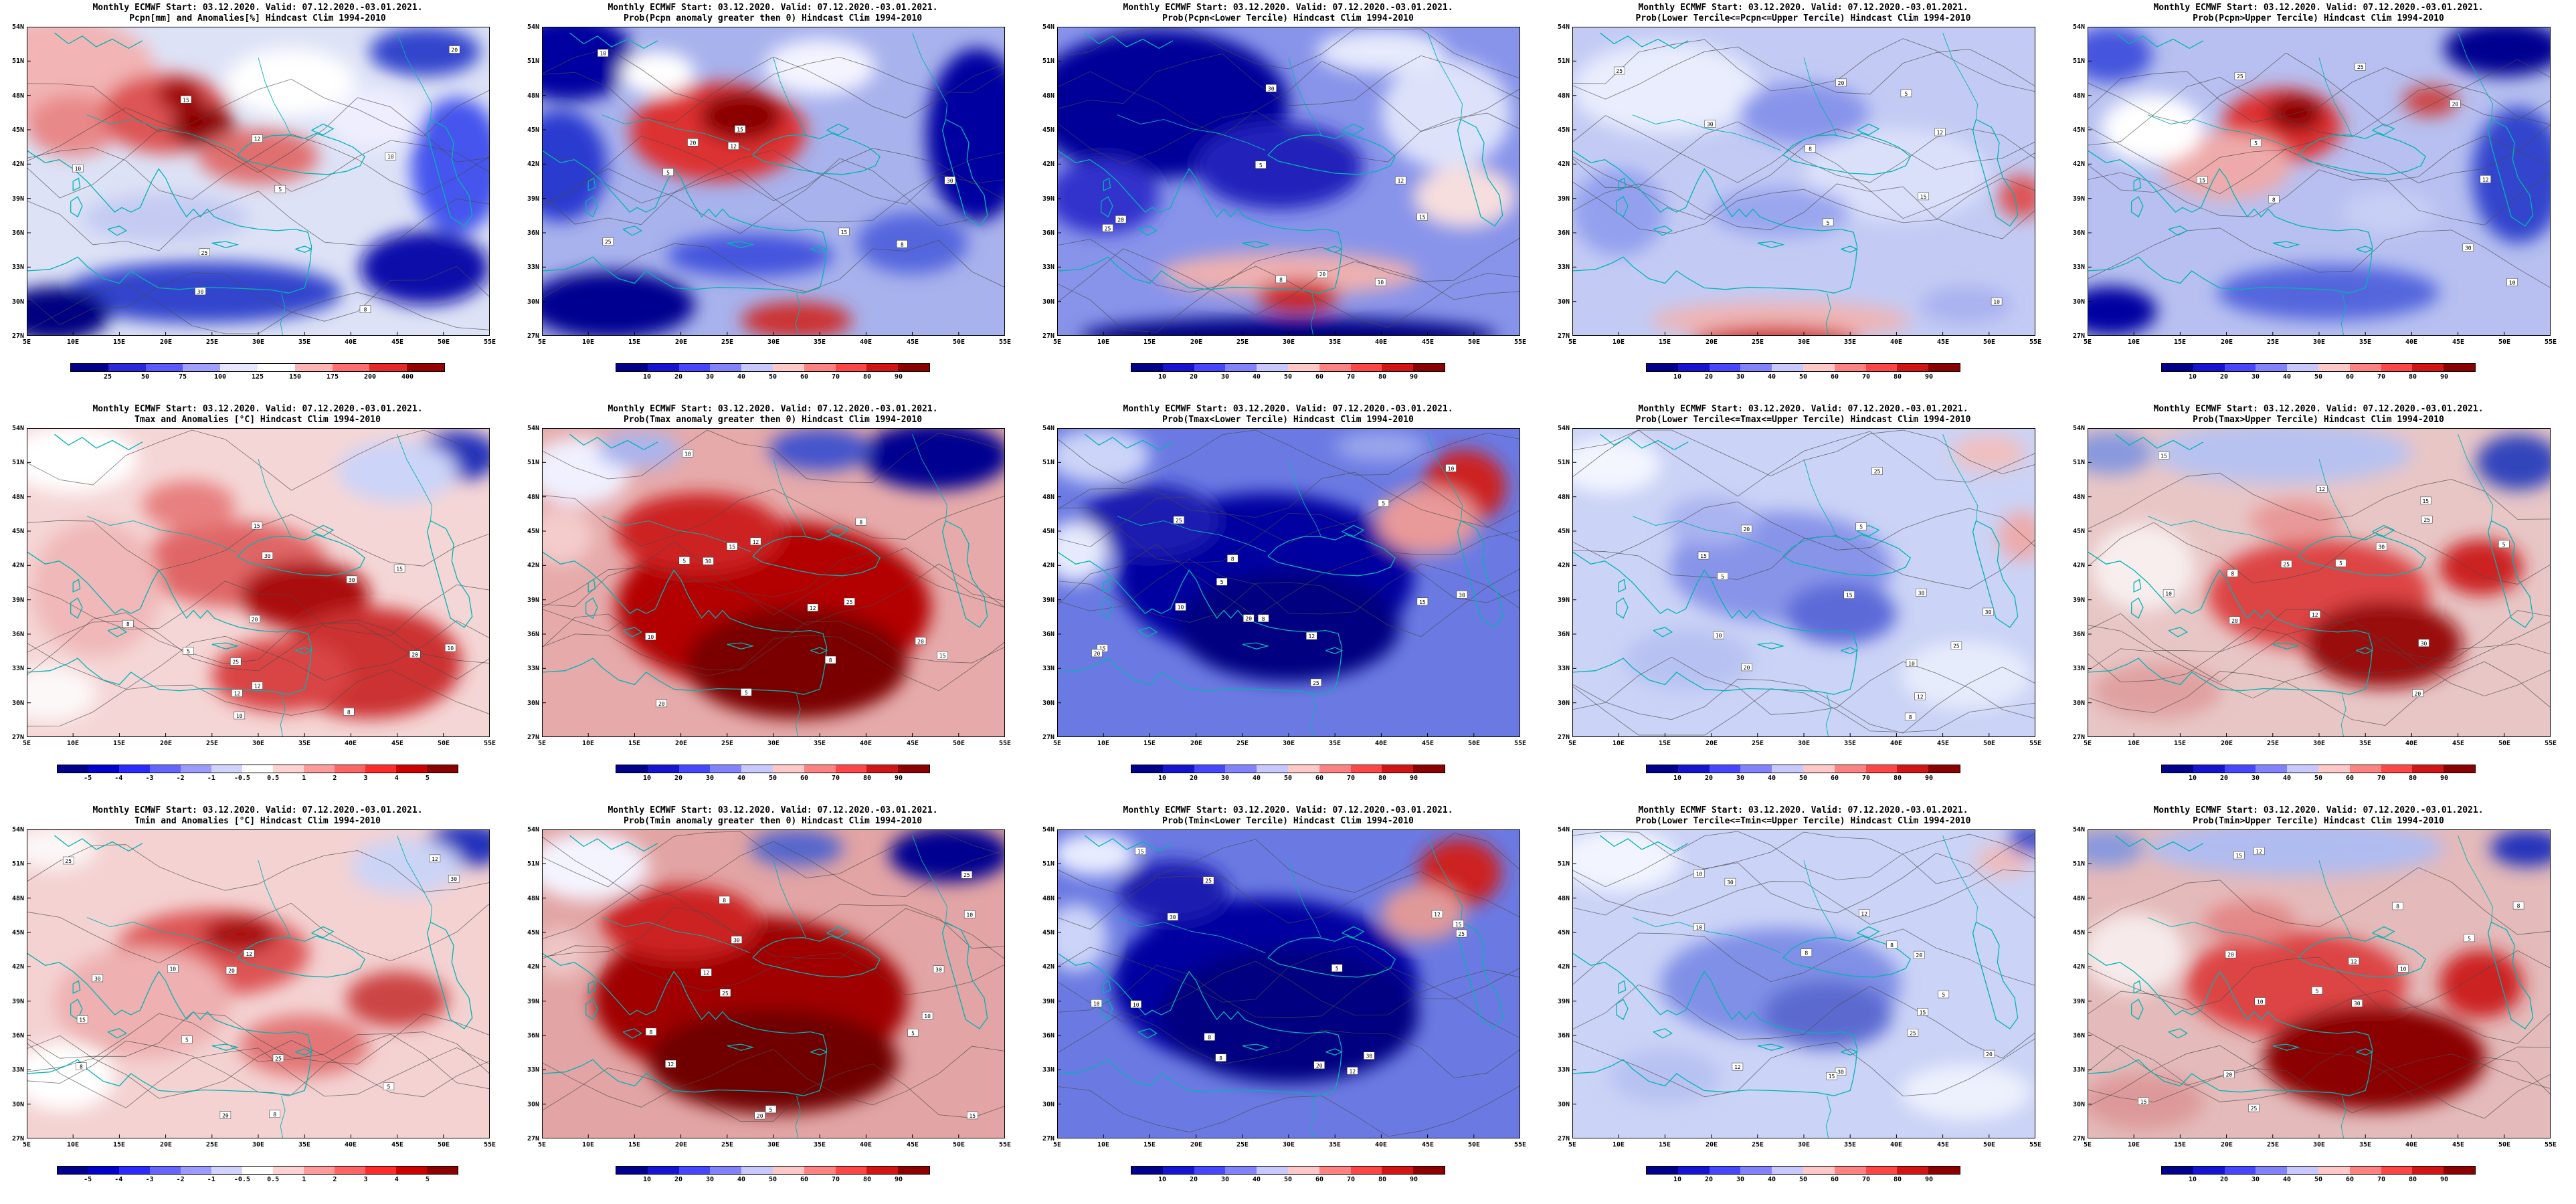 This screenshot has height=1204, width=2576. Describe the element at coordinates (634, 342) in the screenshot. I see `lon-label: 15E` at that location.